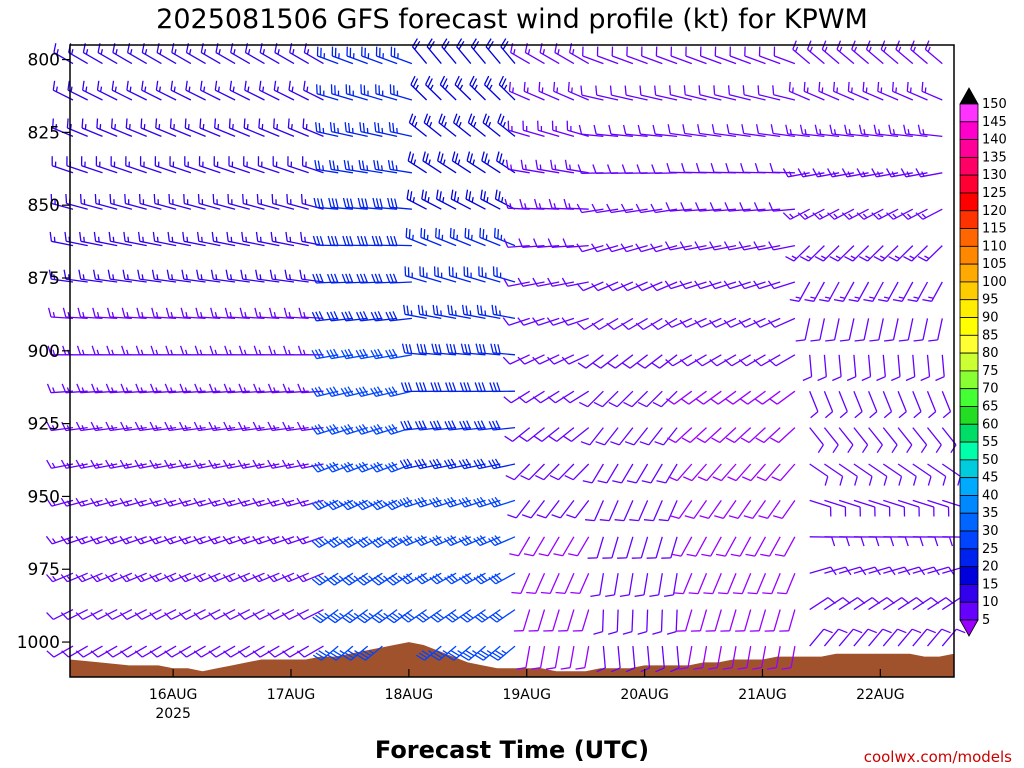  Describe the element at coordinates (990, 567) in the screenshot. I see `colorbar-label: 20` at that location.